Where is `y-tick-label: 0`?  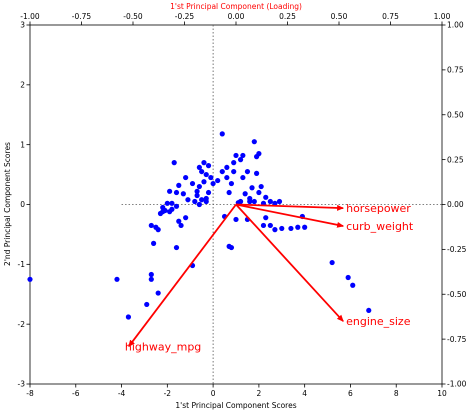
y-tick-label: 0 is located at coordinates (22, 204).